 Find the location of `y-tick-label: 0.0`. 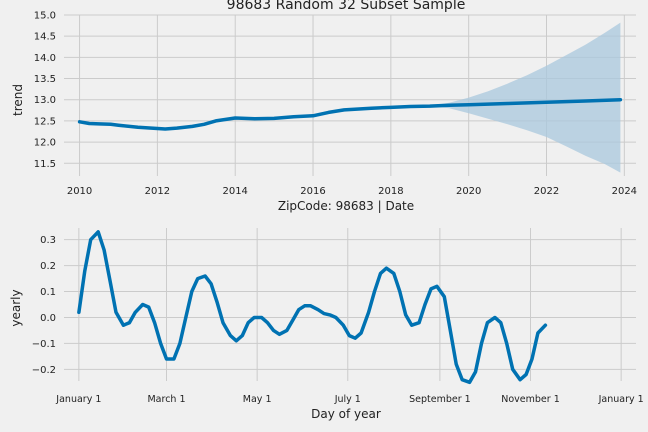

y-tick-label: 0.0 is located at coordinates (48, 318).